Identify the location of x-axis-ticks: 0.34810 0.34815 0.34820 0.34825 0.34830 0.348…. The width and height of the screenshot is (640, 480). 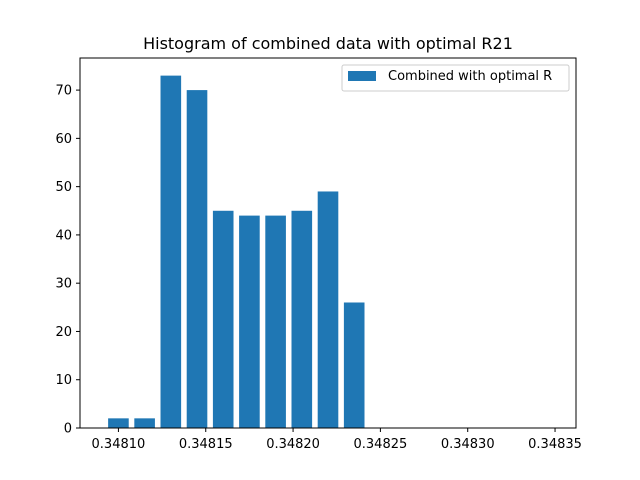
(337, 440).